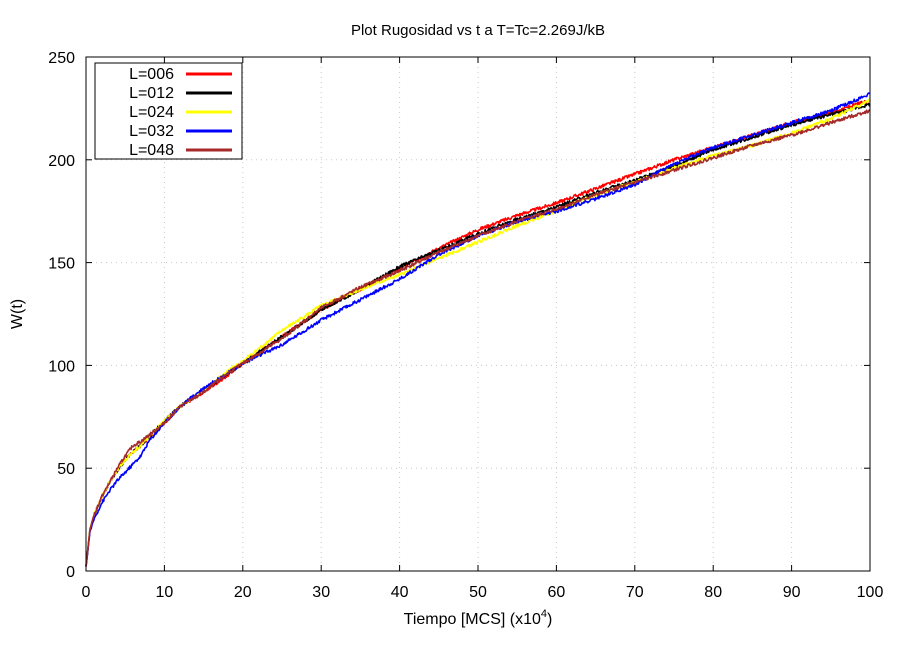 The height and width of the screenshot is (650, 900). Describe the element at coordinates (61, 366) in the screenshot. I see `y-tick-label: 100` at that location.